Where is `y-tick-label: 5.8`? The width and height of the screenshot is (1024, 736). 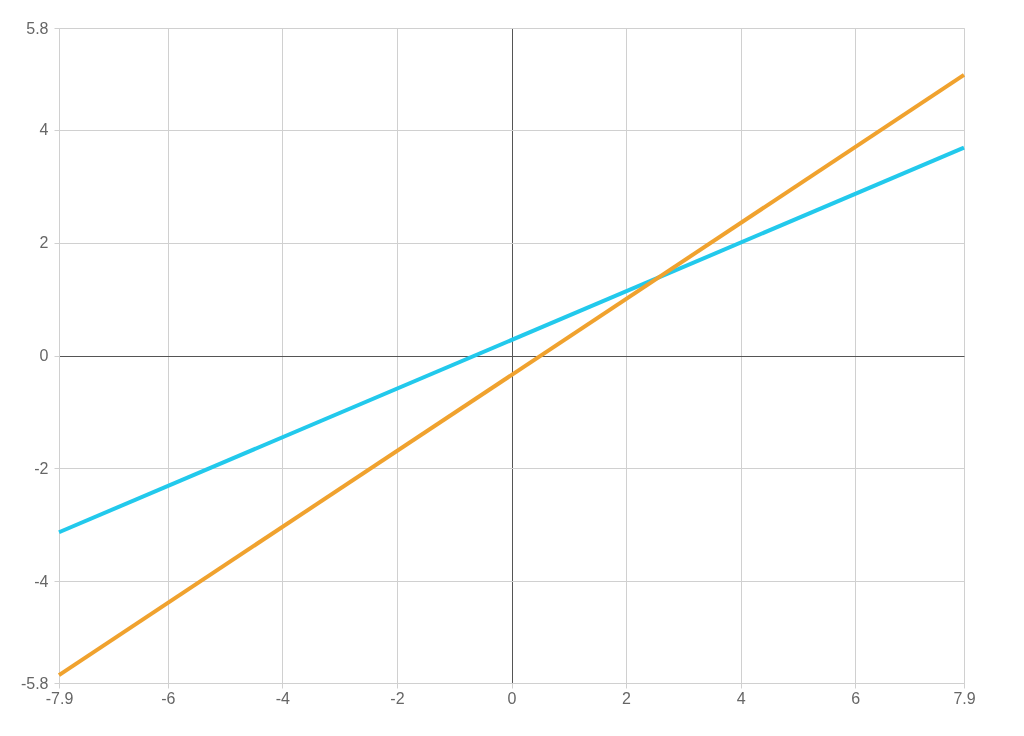 y-tick-label: 5.8 is located at coordinates (37, 28).